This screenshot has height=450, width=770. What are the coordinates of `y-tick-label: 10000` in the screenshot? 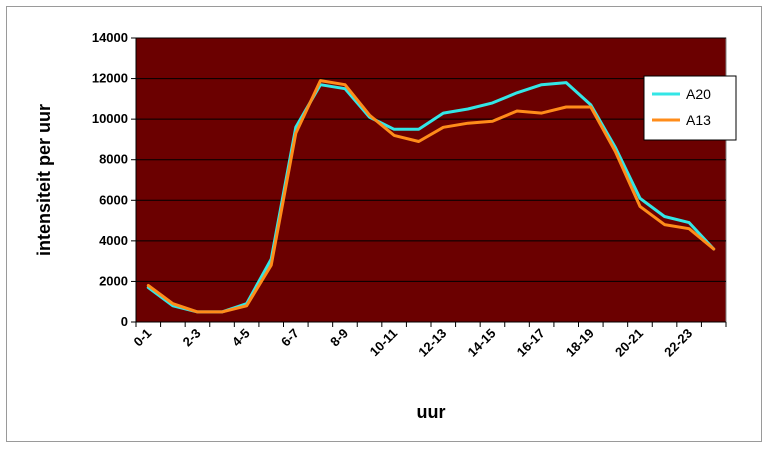 It's located at (110, 118).